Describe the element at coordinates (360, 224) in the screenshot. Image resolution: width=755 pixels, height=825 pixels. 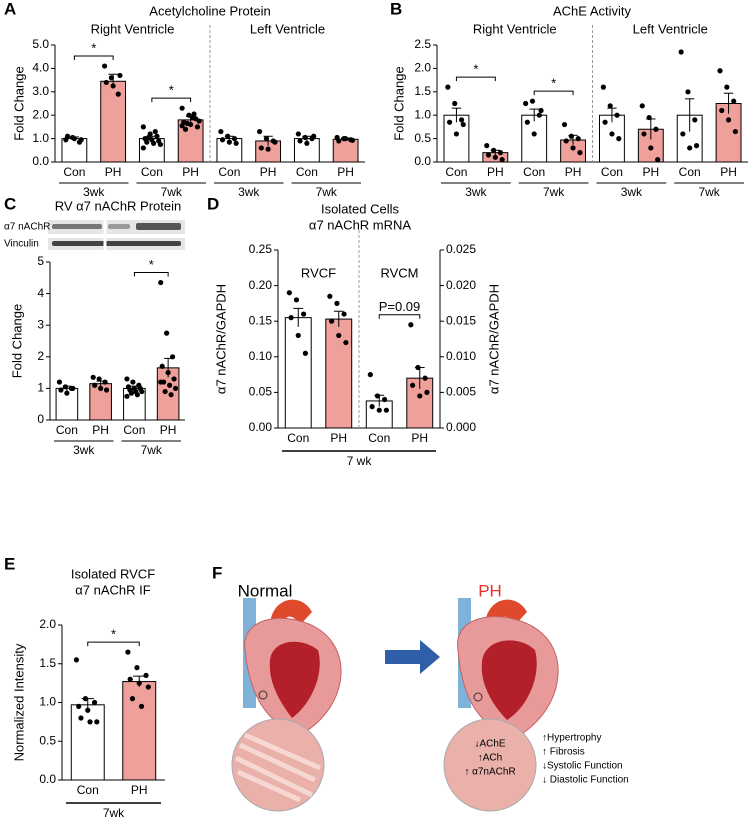
I see `chart-subtitle: α7 nAChR mRNA` at that location.